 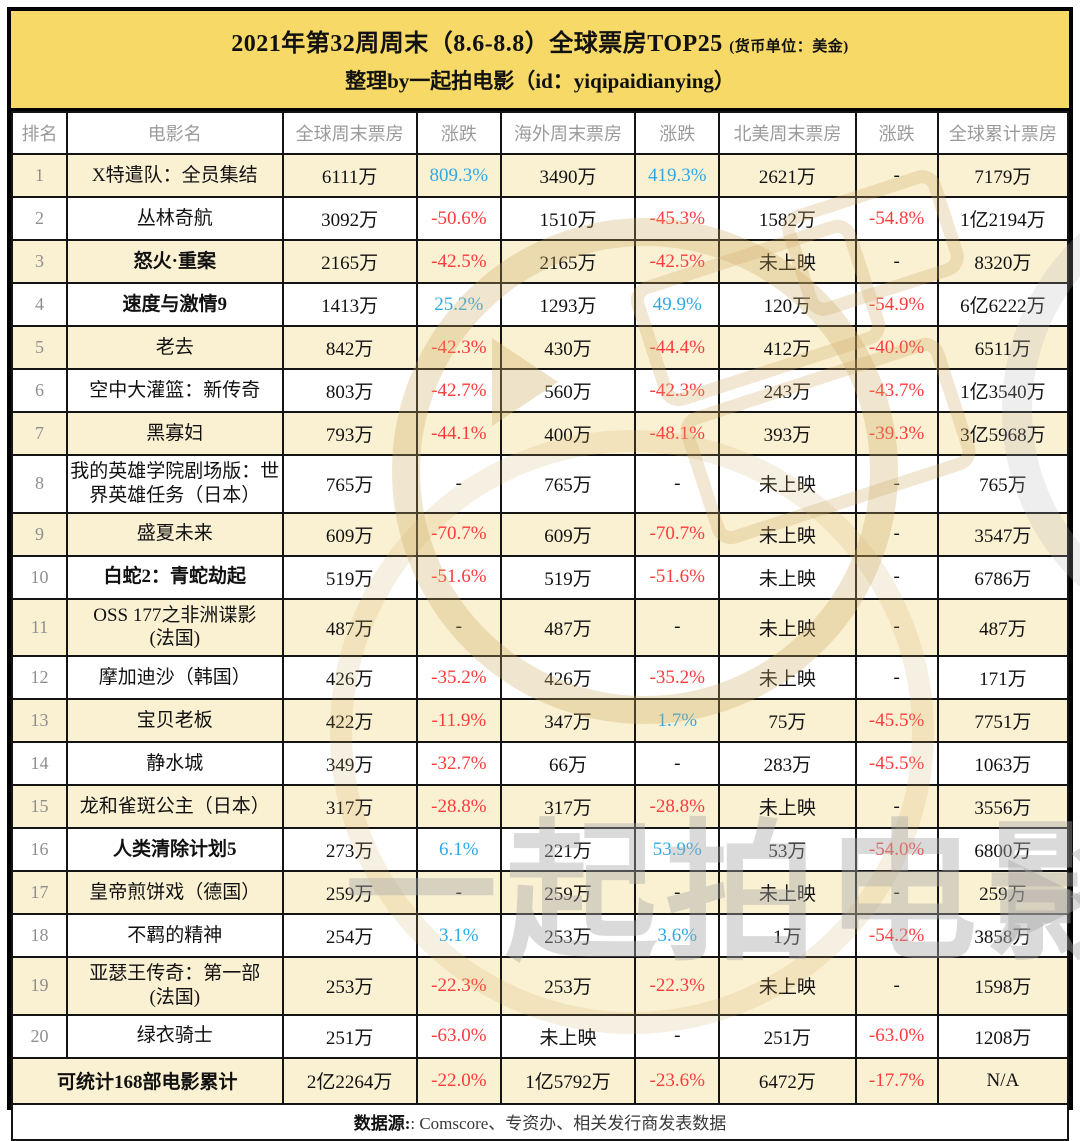 What do you see at coordinates (787, 218) in the screenshot?
I see `na-weekend-cell: 1582万` at bounding box center [787, 218].